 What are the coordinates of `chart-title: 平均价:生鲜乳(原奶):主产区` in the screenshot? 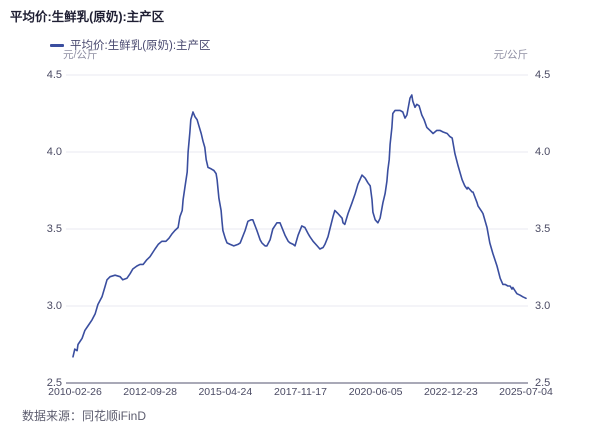 It's located at (87, 17).